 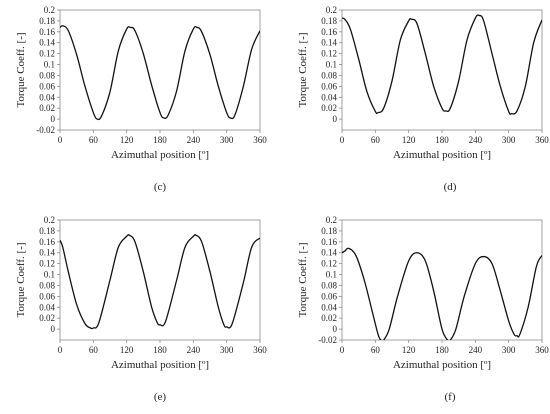 What do you see at coordinates (450, 397) in the screenshot?
I see `panel-label: (f)` at bounding box center [450, 397].